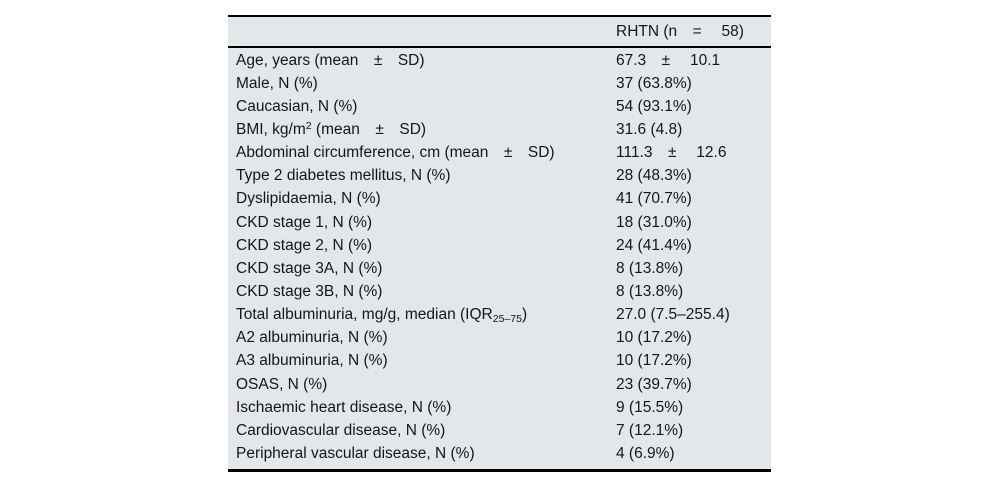 The image size is (1000, 484). I want to click on row-label: BMI, kg/m2 (mean ± SD), so click(331, 129).